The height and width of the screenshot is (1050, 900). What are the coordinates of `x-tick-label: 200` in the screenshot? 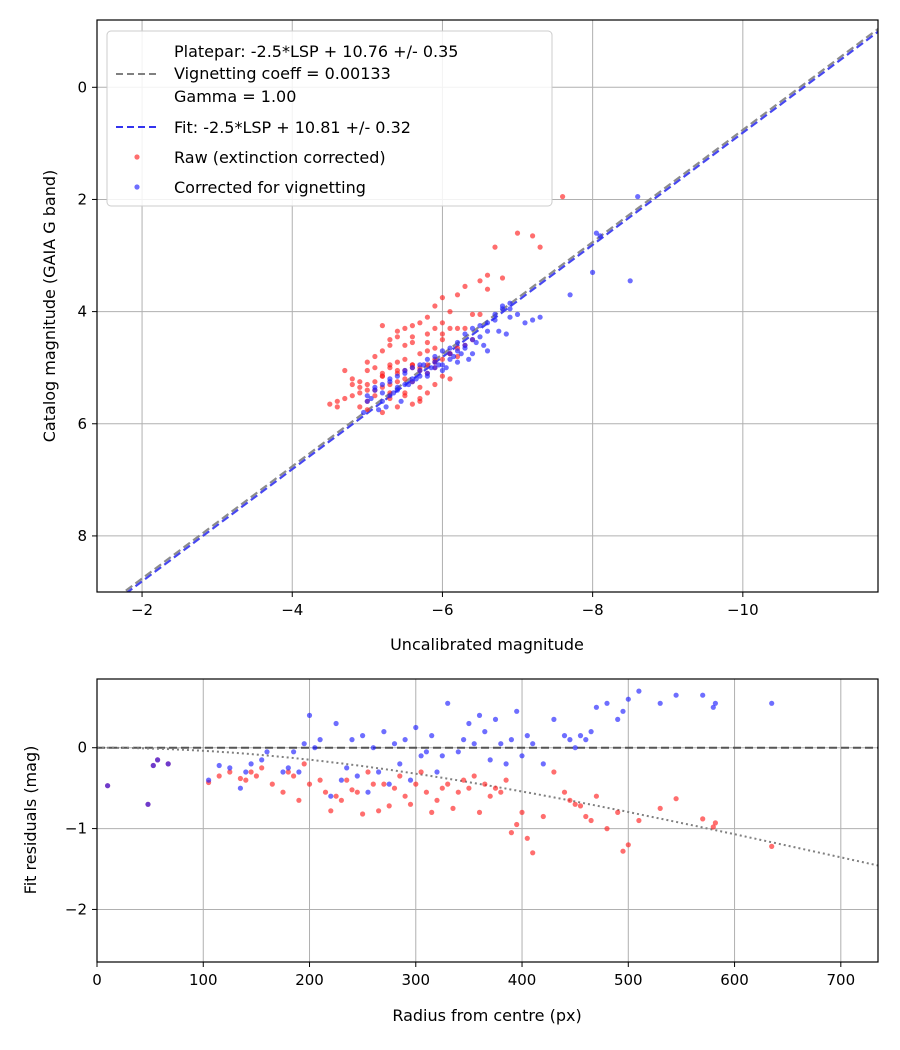 It's located at (309, 980).